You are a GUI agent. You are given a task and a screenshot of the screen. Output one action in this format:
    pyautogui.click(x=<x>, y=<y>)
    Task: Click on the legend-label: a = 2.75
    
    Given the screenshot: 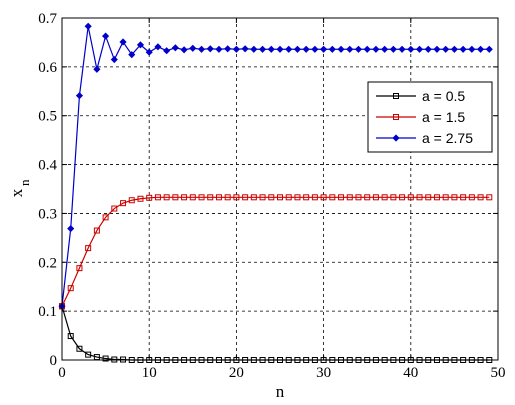 What is the action you would take?
    pyautogui.click(x=447, y=138)
    